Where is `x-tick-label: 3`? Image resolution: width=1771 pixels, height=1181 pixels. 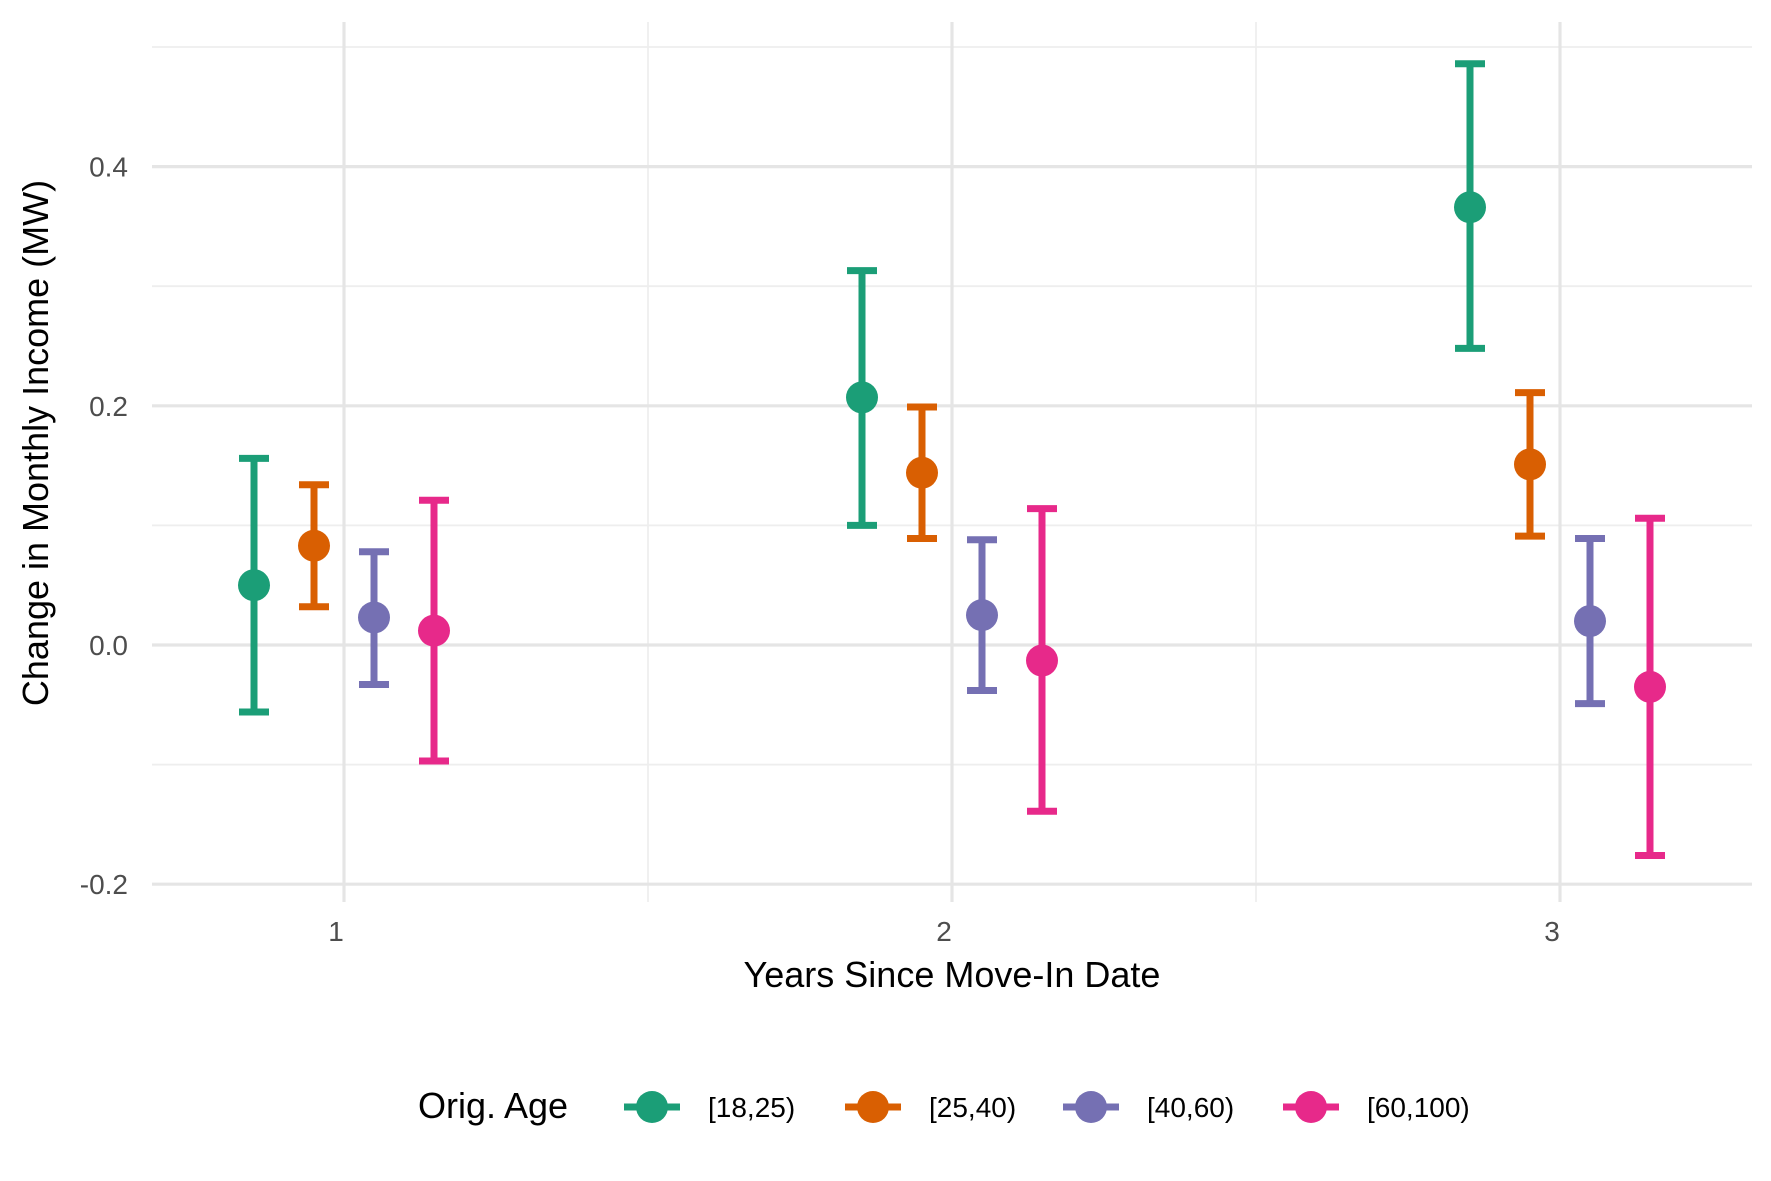
x-tick-label: 3 is located at coordinates (1552, 931).